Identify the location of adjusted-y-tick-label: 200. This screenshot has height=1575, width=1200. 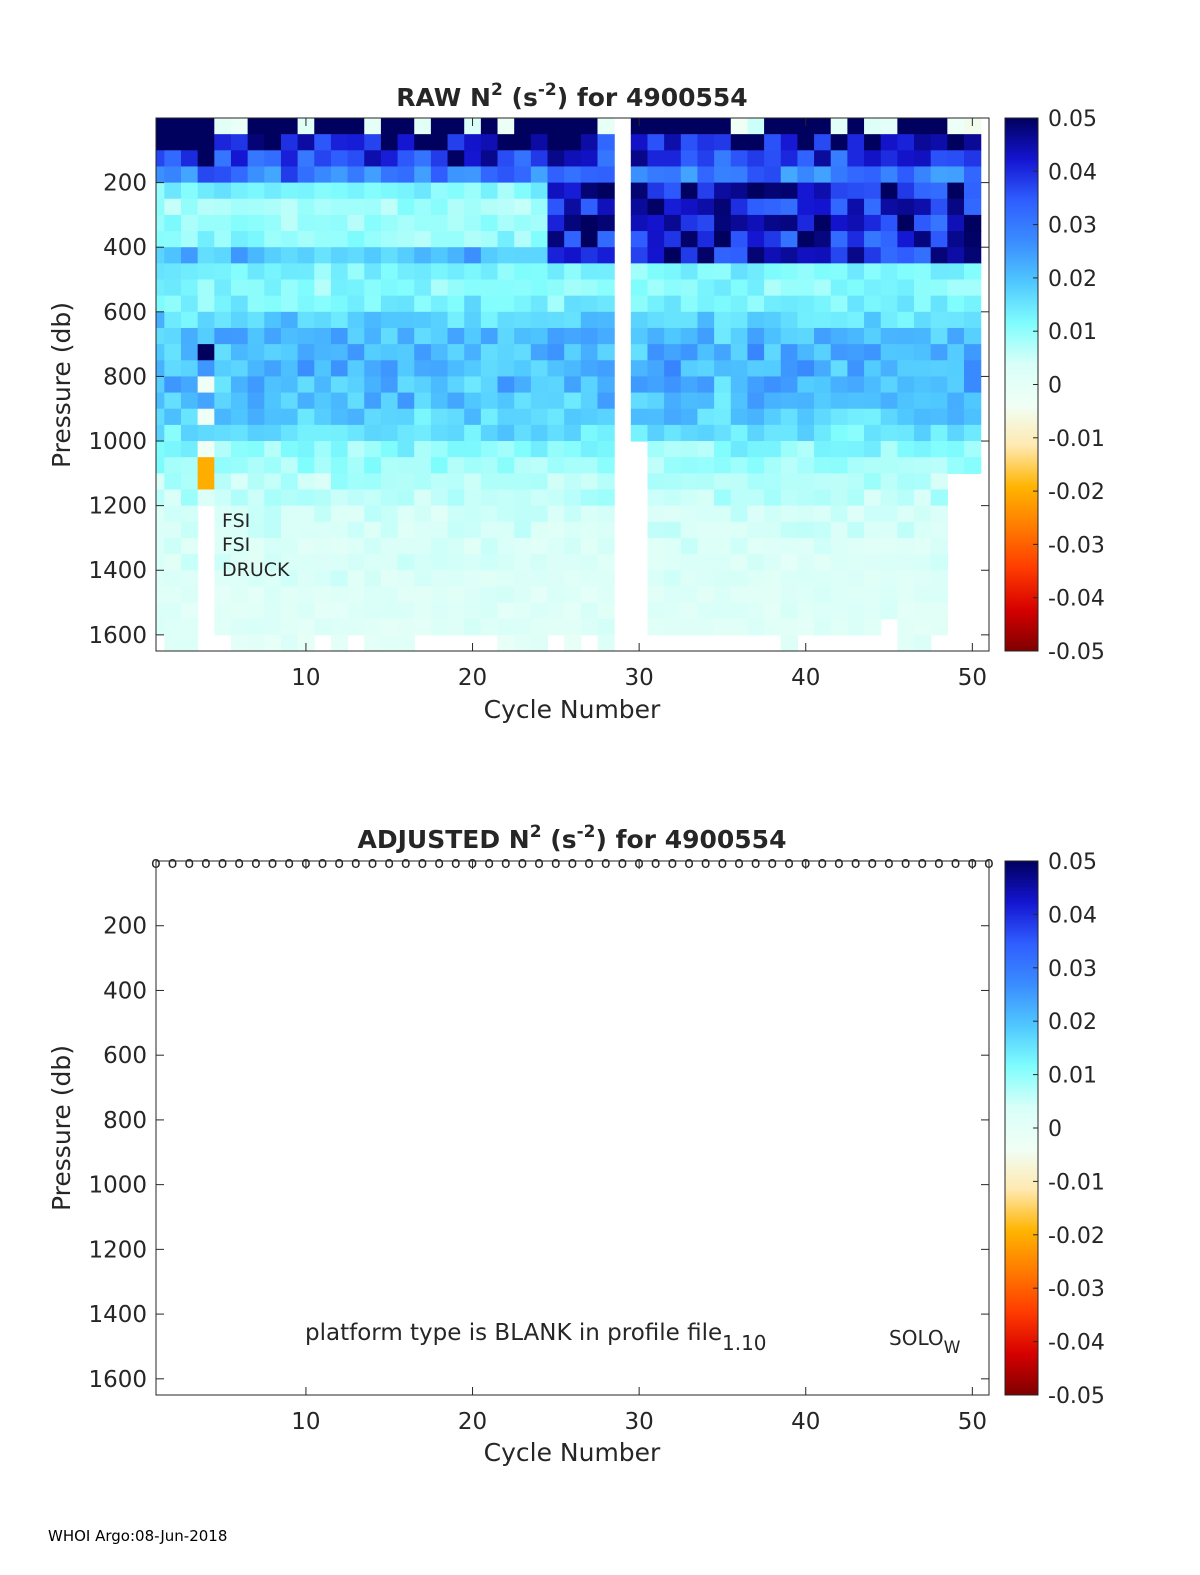
(125, 927).